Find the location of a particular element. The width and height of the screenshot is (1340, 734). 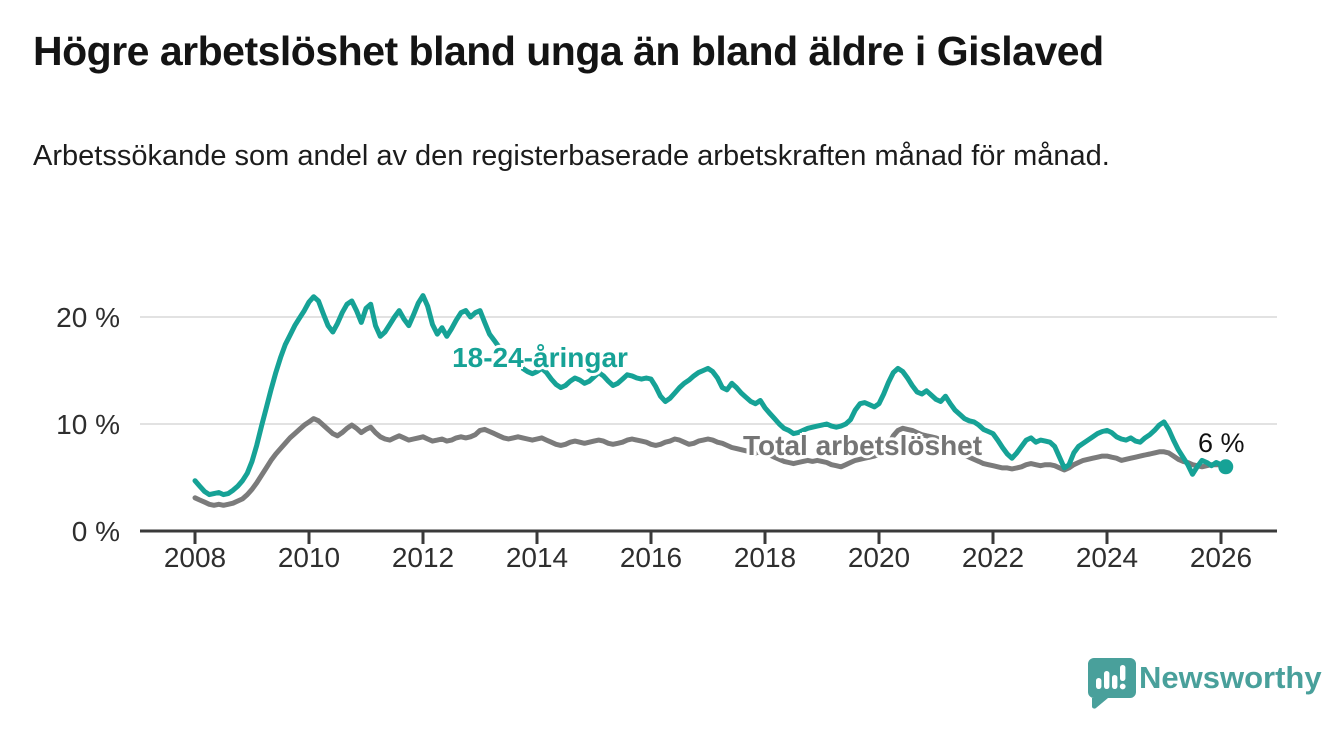

y-axis-tick-label: 0 % is located at coordinates (95, 531).